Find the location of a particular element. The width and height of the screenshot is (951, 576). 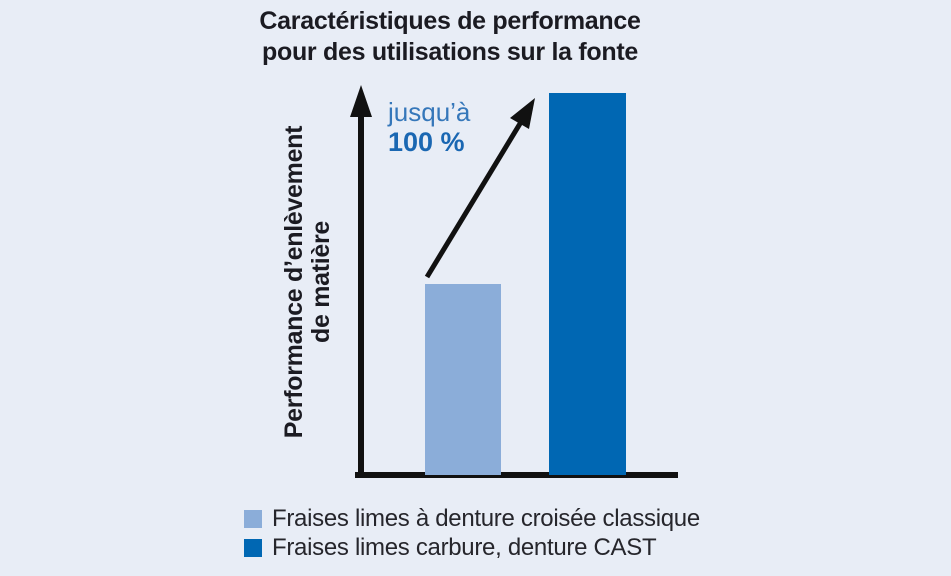

increase-annotation: jusqu’à 100 % is located at coordinates (429, 127).